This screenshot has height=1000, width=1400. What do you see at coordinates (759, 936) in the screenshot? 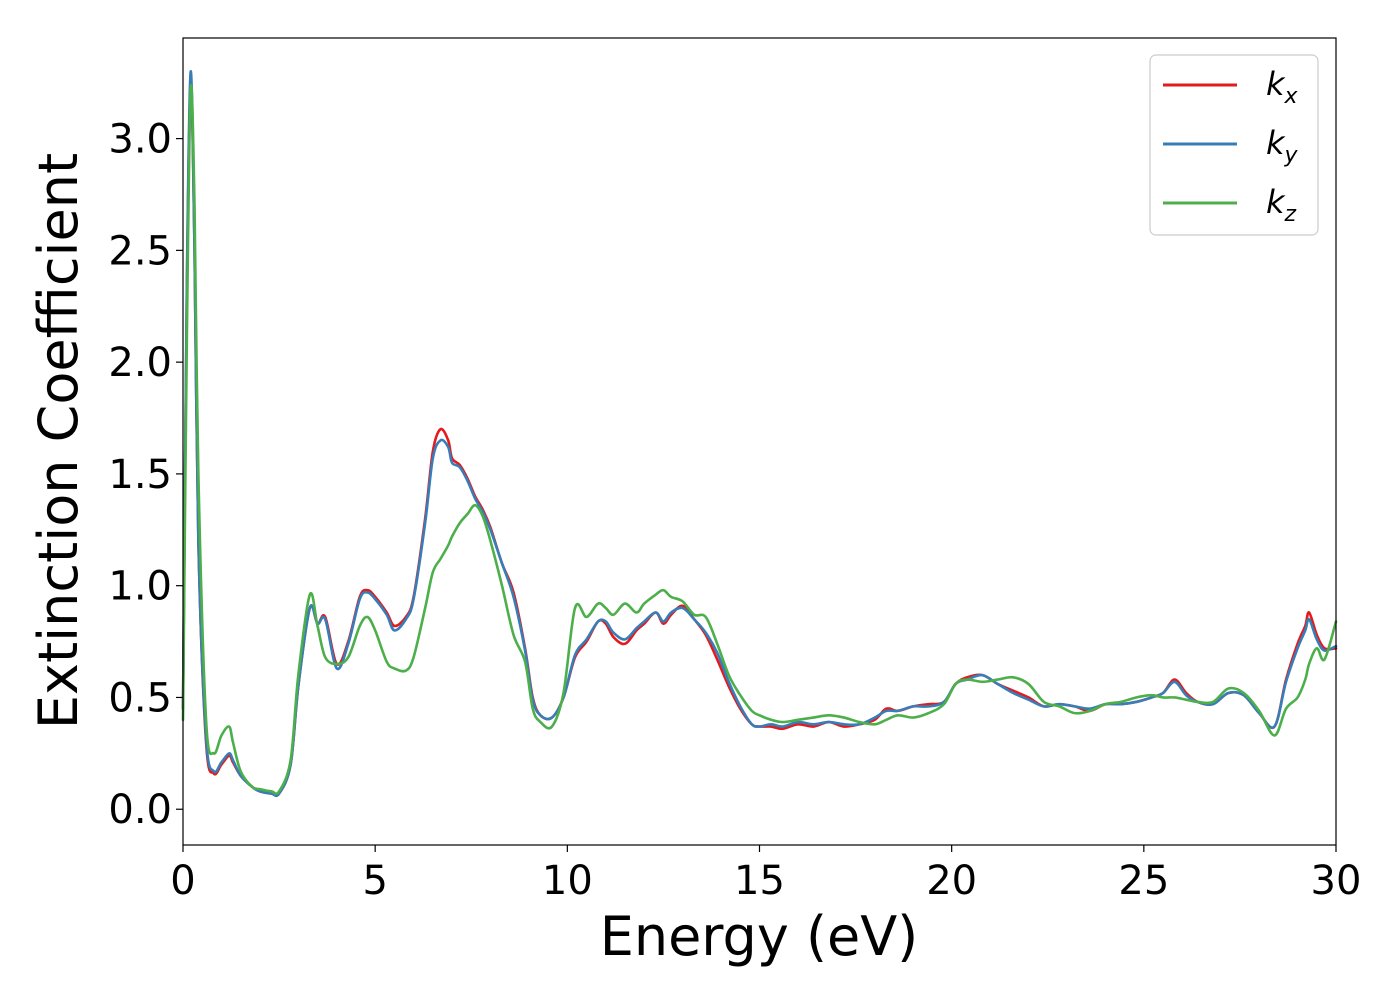
I see `x-axis-title: Energy (eV)` at bounding box center [759, 936].